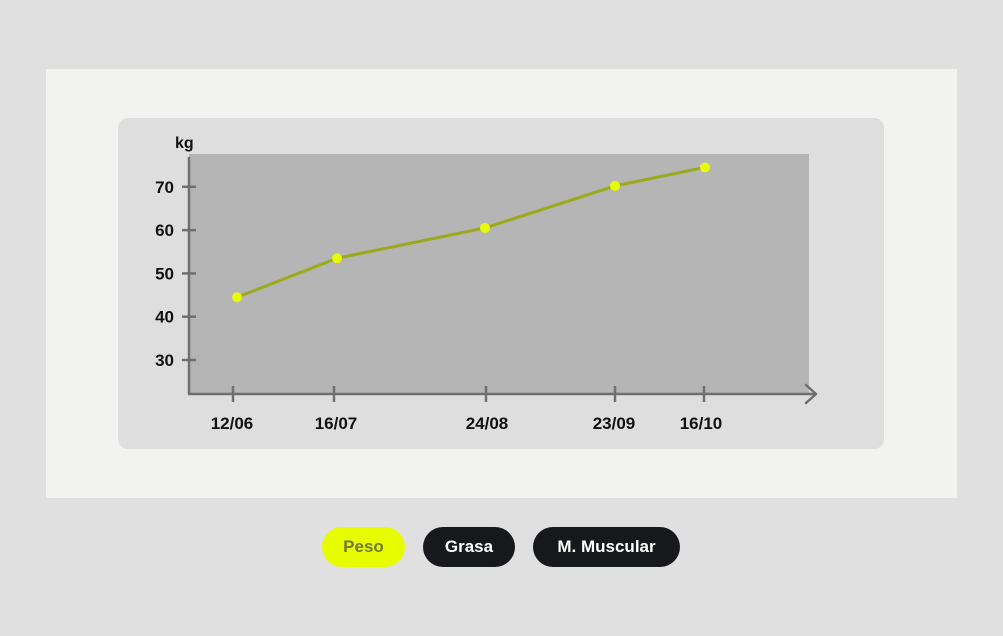 The image size is (1003, 636). I want to click on y-tick-label: 70, so click(164, 187).